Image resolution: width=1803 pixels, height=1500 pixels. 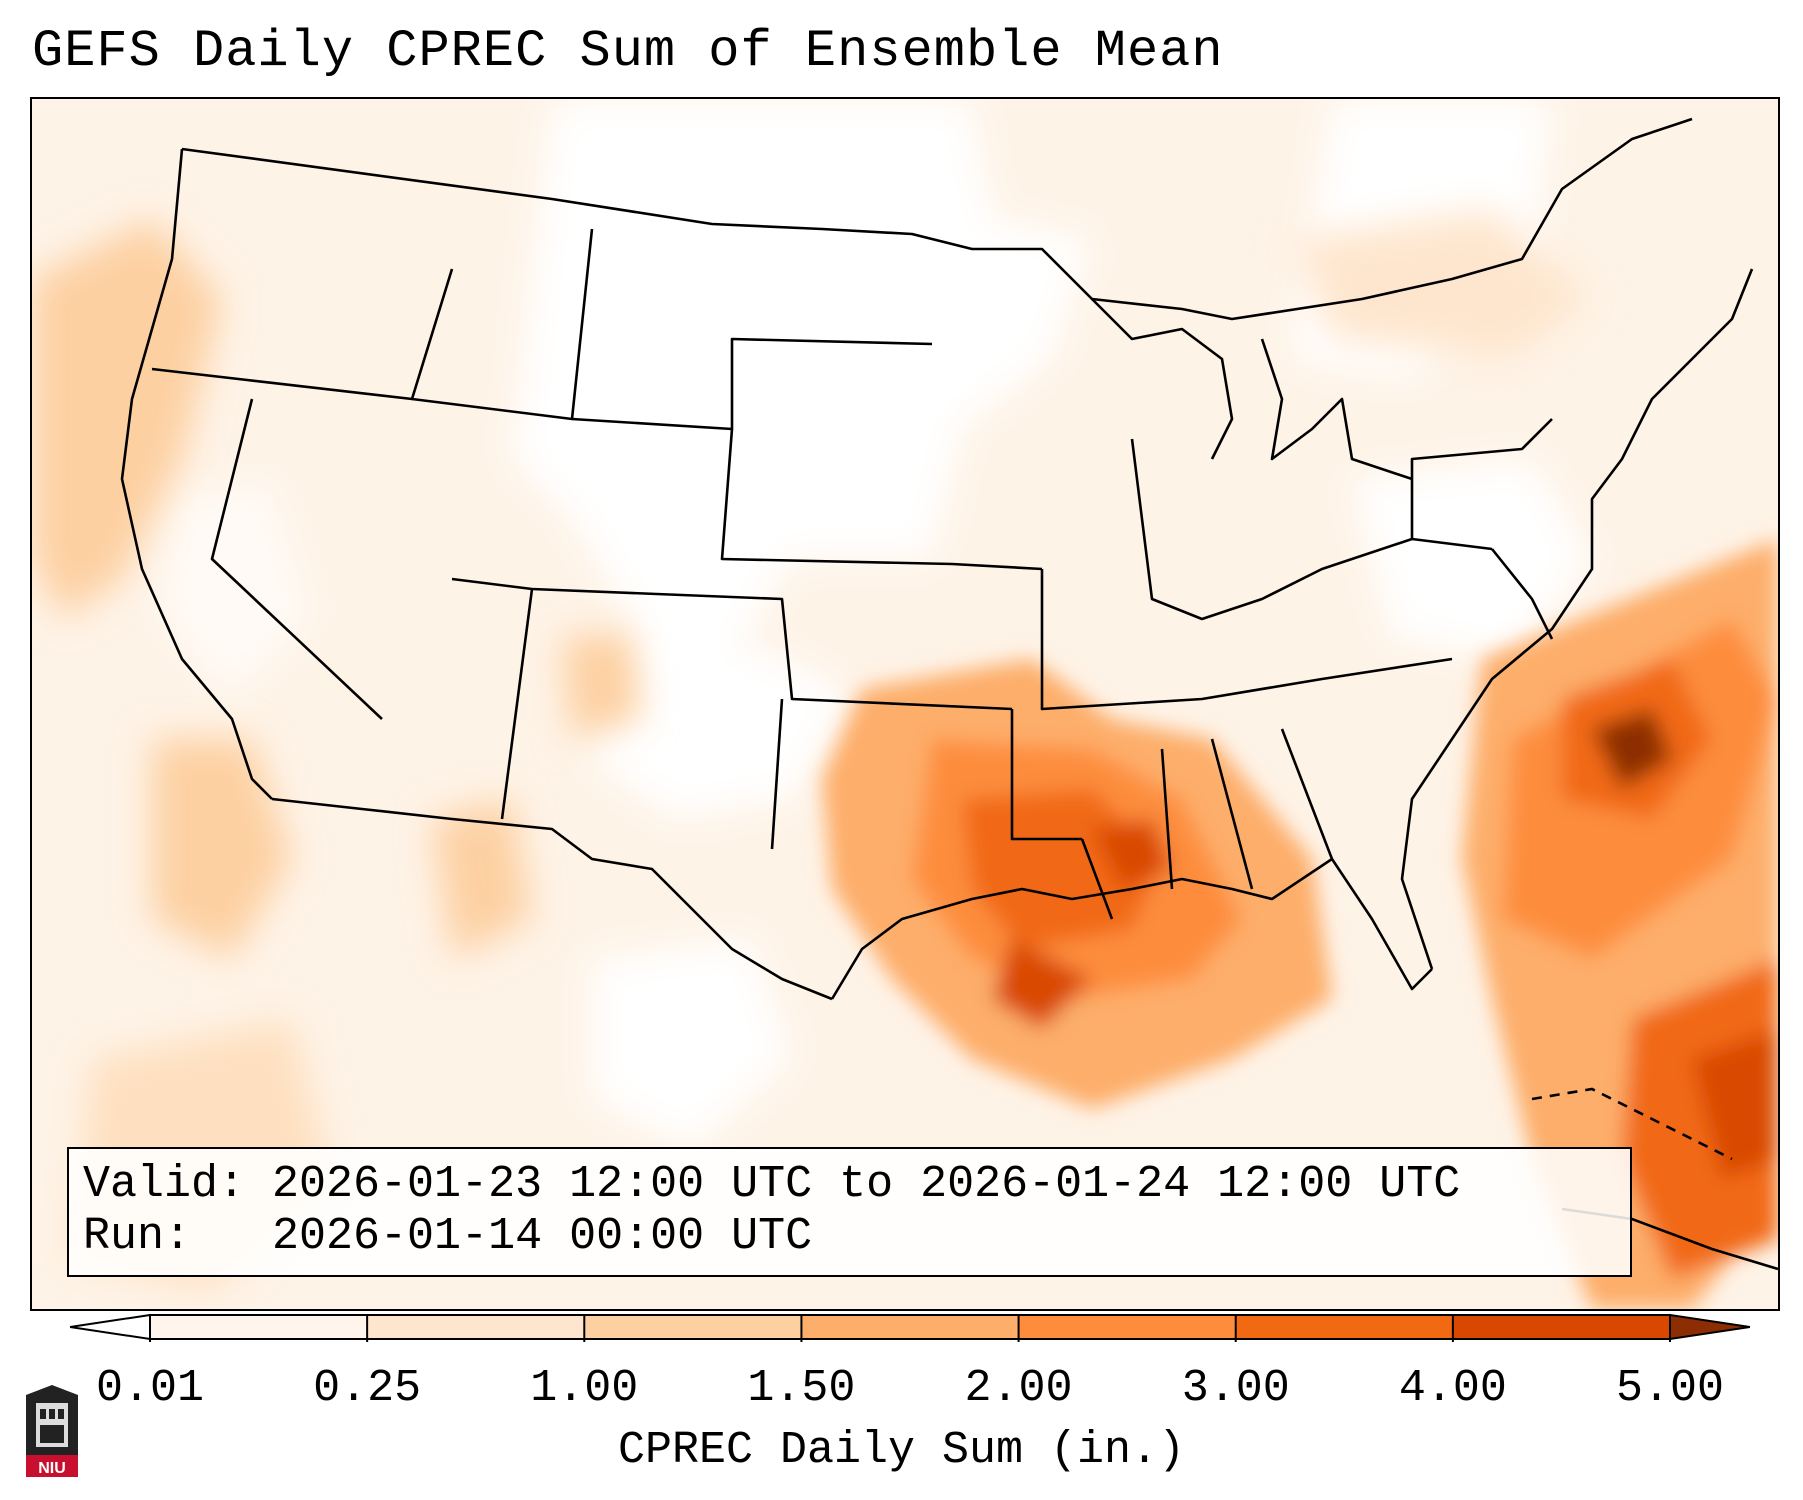 What do you see at coordinates (1670, 1388) in the screenshot?
I see `colorbar-tick-label: 5.00` at bounding box center [1670, 1388].